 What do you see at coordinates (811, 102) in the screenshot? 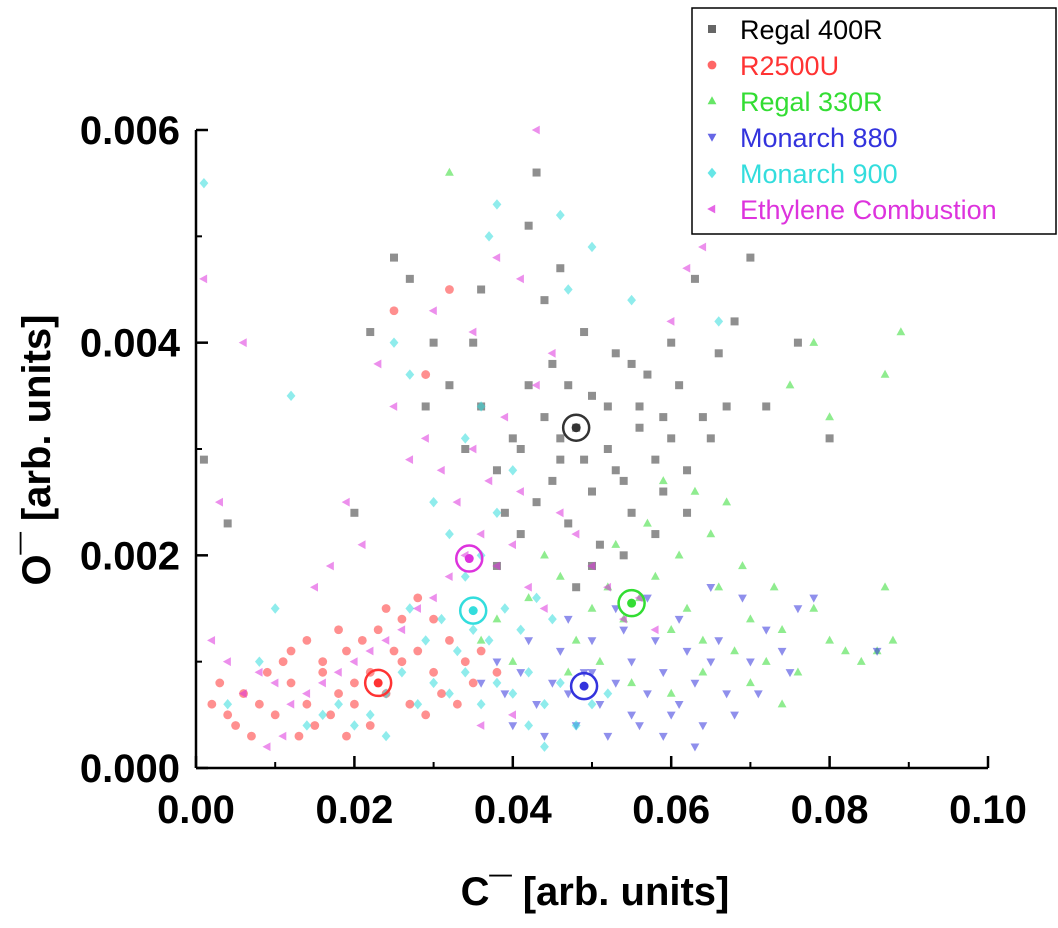
I see `legend-label-regal-330r: Regal 330R` at bounding box center [811, 102].